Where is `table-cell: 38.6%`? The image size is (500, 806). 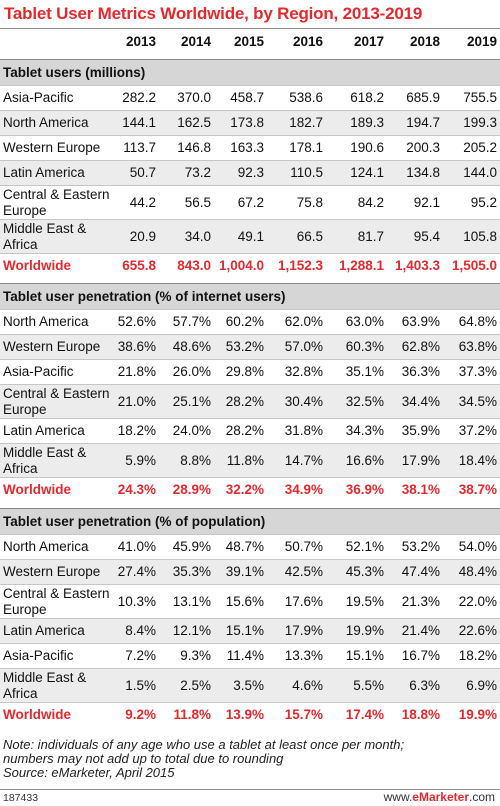 table-cell: 38.6% is located at coordinates (136, 346).